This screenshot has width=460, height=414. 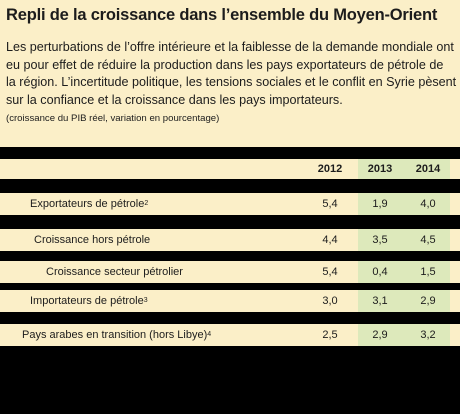 What do you see at coordinates (230, 204) in the screenshot?
I see `table-row: Exportateurs de pétrole 2 5,4 1,9 4,0` at bounding box center [230, 204].